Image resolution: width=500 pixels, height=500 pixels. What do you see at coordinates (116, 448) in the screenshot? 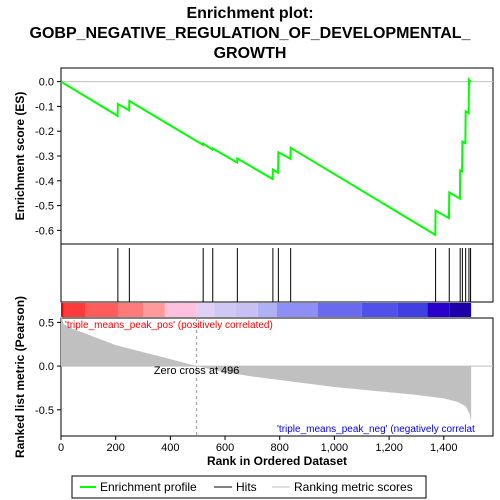
I see `x-tick-label: 200` at bounding box center [116, 448].